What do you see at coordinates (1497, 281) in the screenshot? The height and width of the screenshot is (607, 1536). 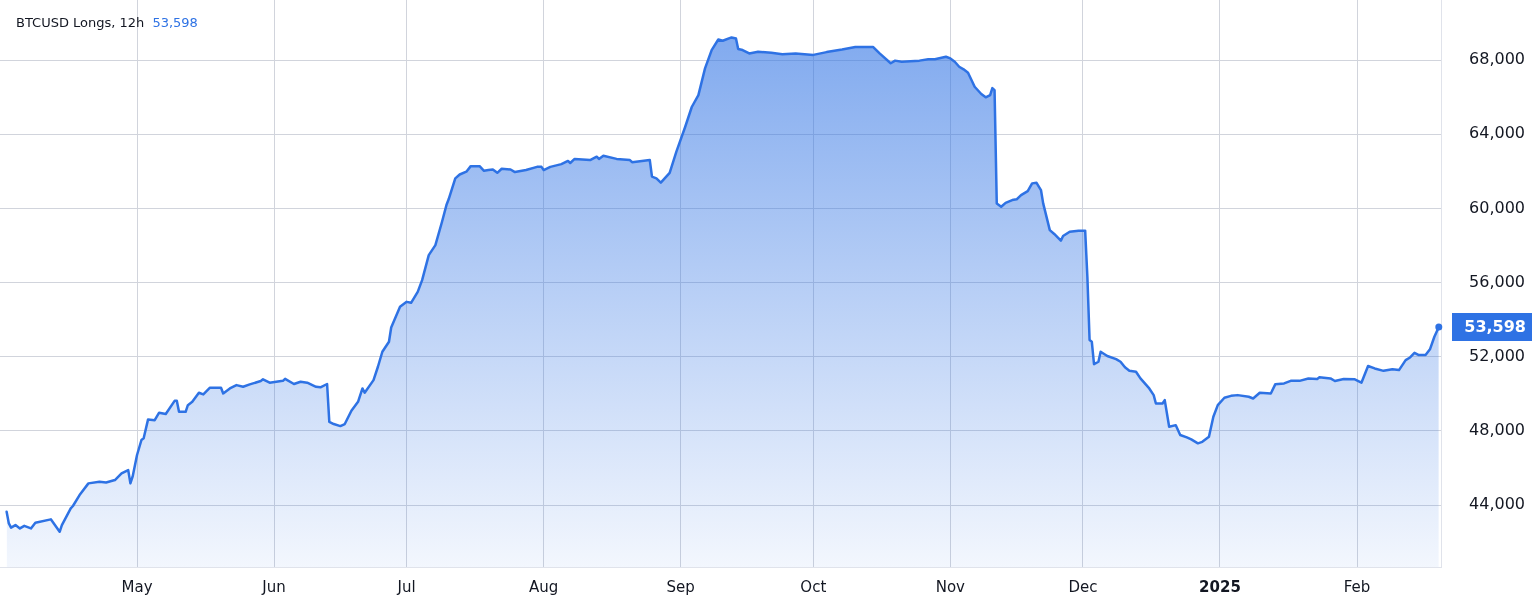 I see `y-tick-label: 56,000` at bounding box center [1497, 281].